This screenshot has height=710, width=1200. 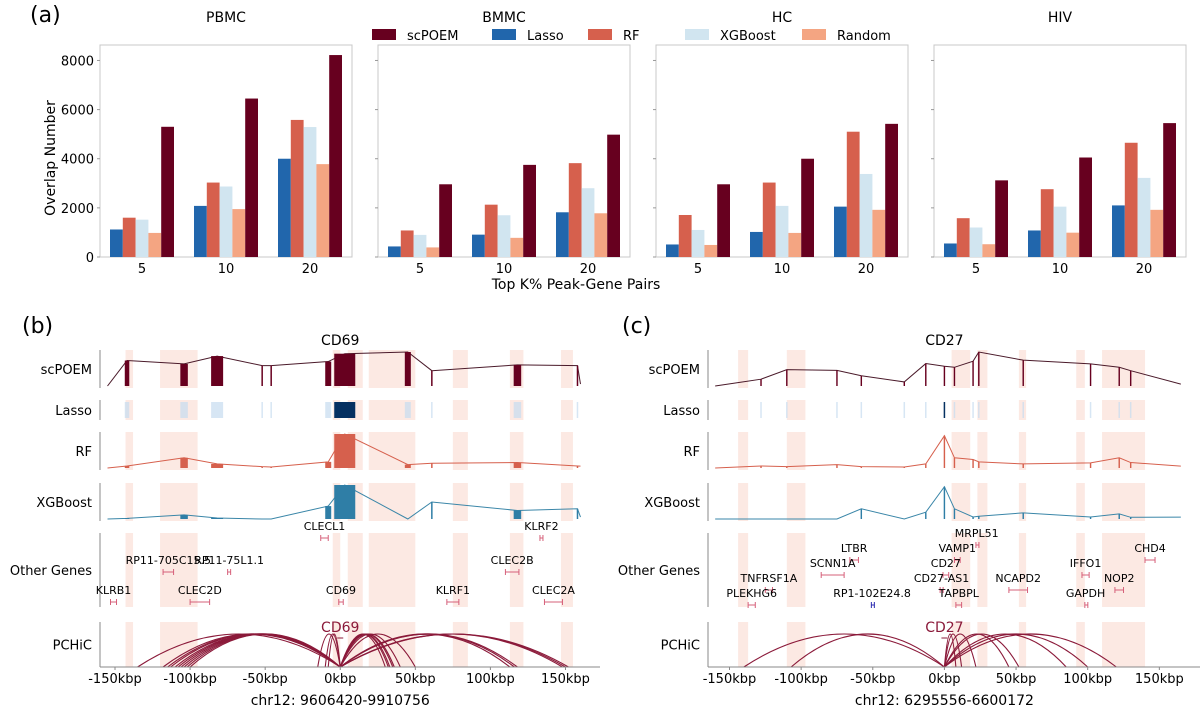 What do you see at coordinates (324, 530) in the screenshot?
I see `gene-clecl1: CLECL1` at bounding box center [324, 530].